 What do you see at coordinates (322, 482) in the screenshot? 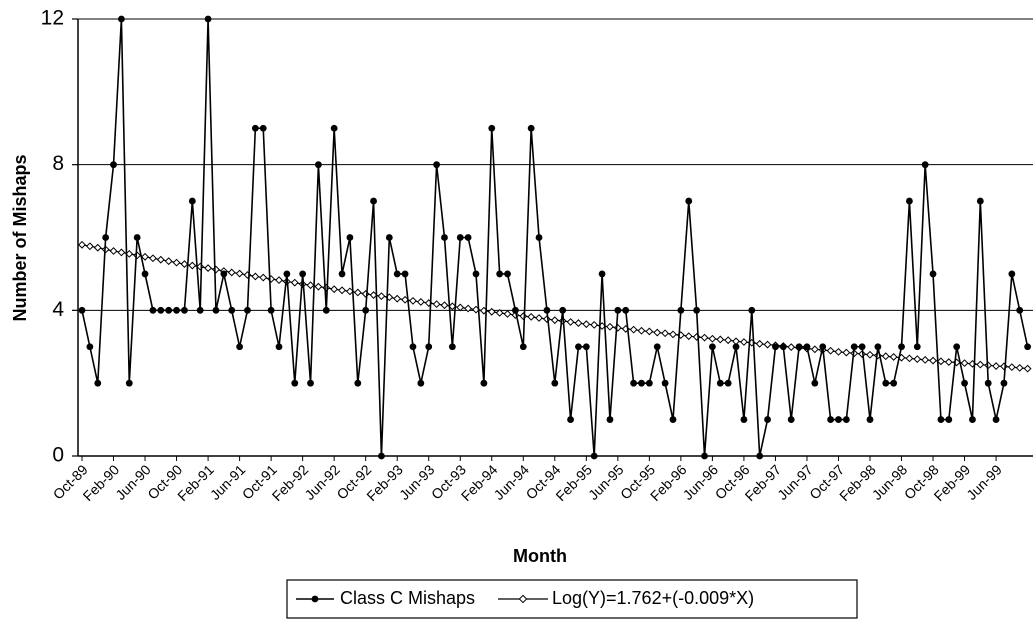
I see `x-tick-label: Jun-92` at bounding box center [322, 482].